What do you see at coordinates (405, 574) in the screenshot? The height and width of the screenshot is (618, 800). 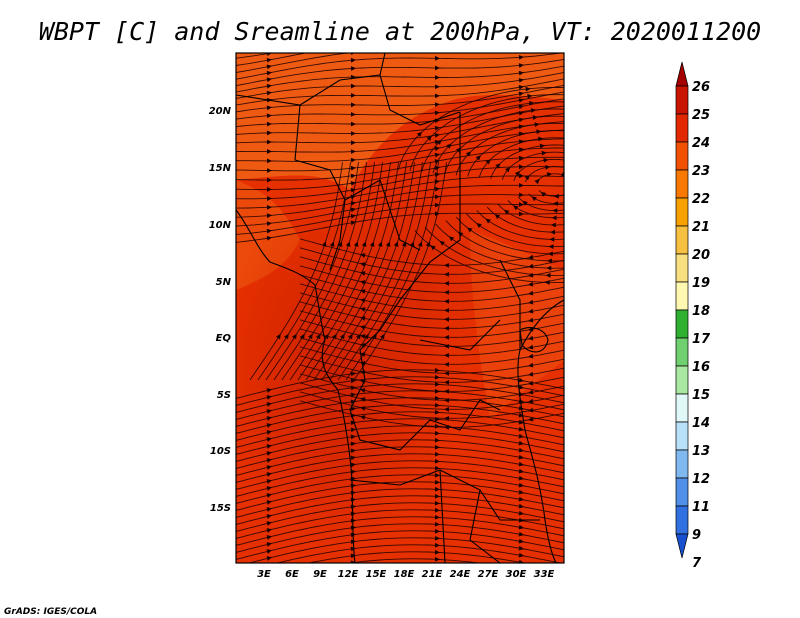 I see `lon-axis: 3E 6E 9E 12E 15E 18E 21E 24E 27E 30E 33E` at bounding box center [405, 574].